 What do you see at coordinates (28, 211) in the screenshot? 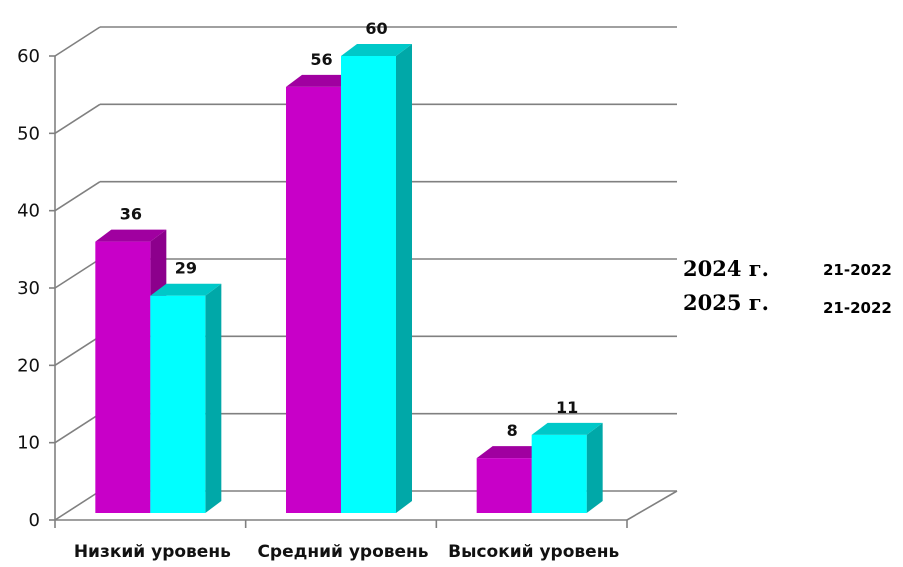
I see `y-tick-label-40: 40` at bounding box center [28, 211].